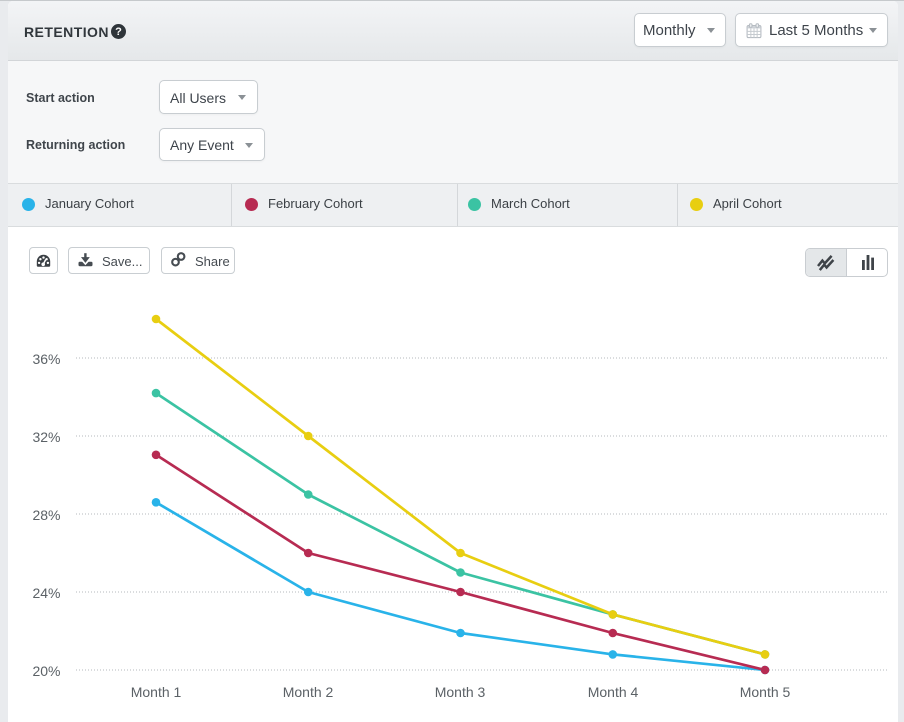  Describe the element at coordinates (46, 359) in the screenshot. I see `svg-text: 36%` at that location.